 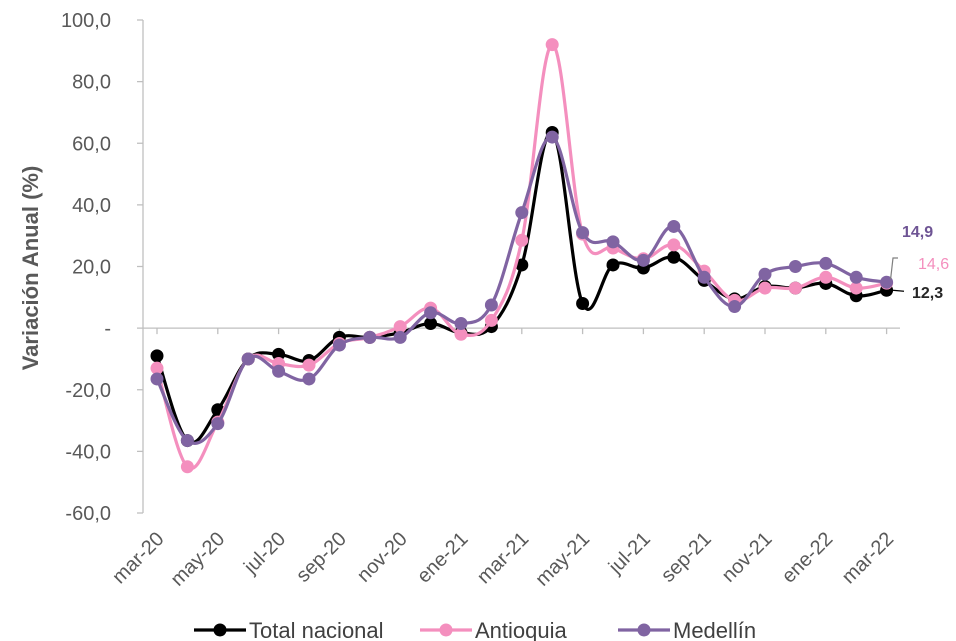 I want to click on y-tick-label: 80,0, so click(x=91, y=83).